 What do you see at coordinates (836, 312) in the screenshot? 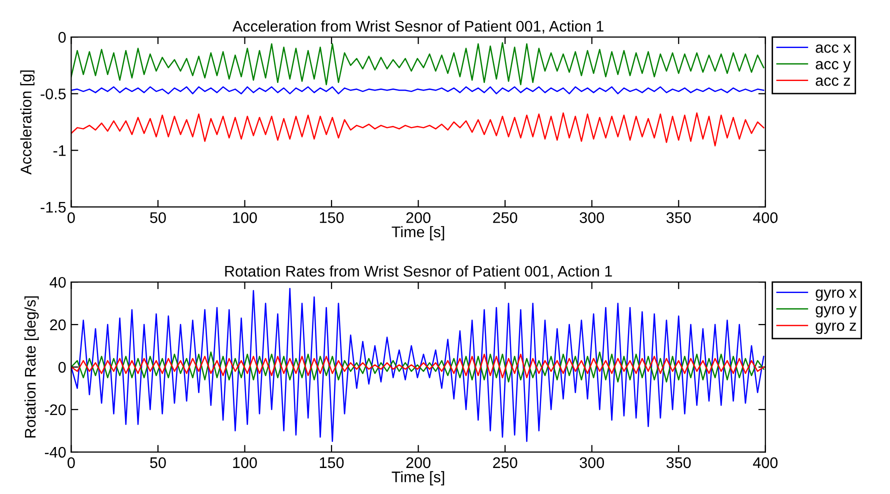
I see `legend-label: gyro y` at bounding box center [836, 312].